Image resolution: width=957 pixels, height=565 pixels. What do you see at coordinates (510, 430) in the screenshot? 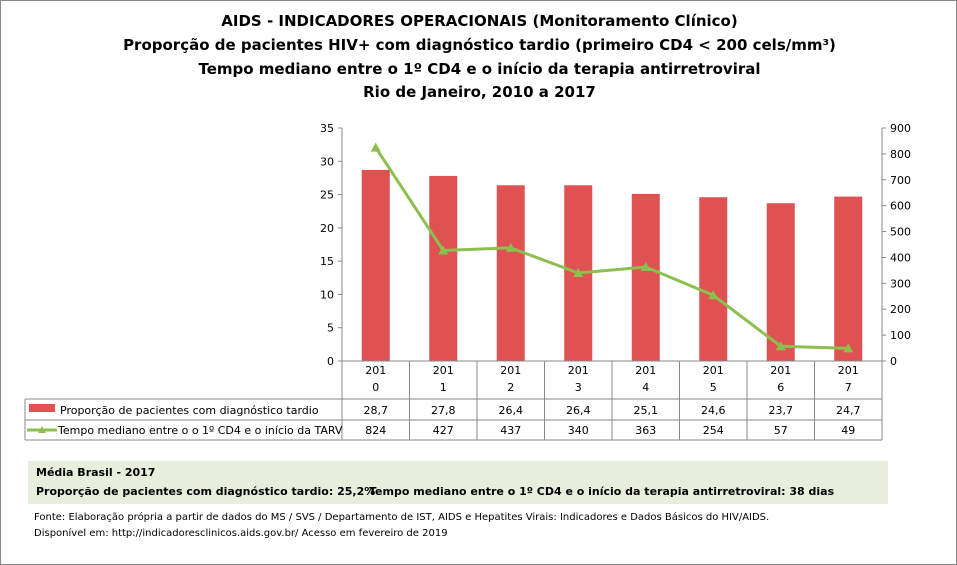
I see `table-cell-line-value: 437` at bounding box center [510, 430].